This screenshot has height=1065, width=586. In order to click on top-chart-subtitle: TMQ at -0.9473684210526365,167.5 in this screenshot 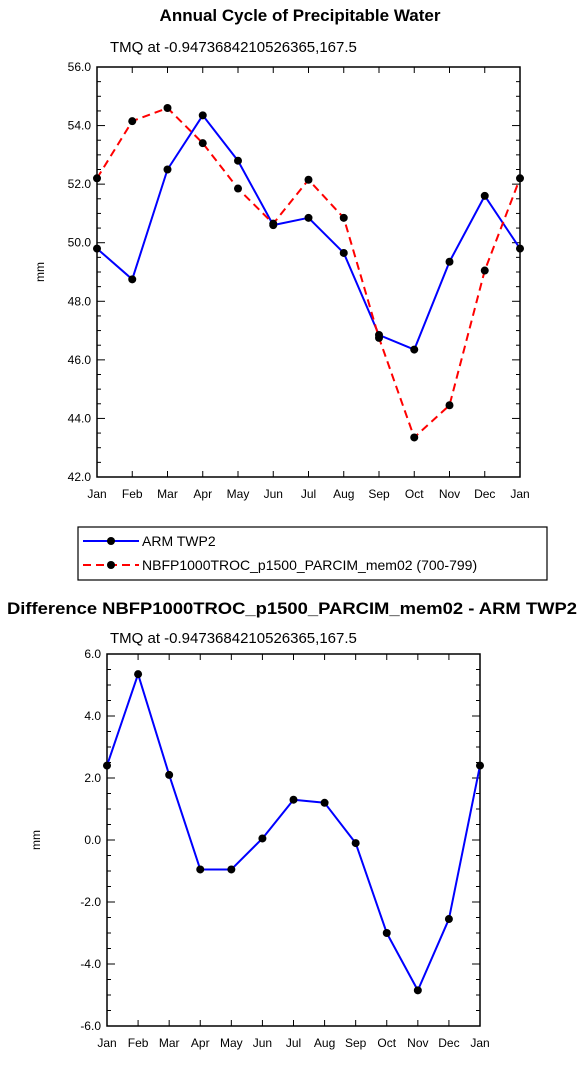, I will do `click(233, 47)`.